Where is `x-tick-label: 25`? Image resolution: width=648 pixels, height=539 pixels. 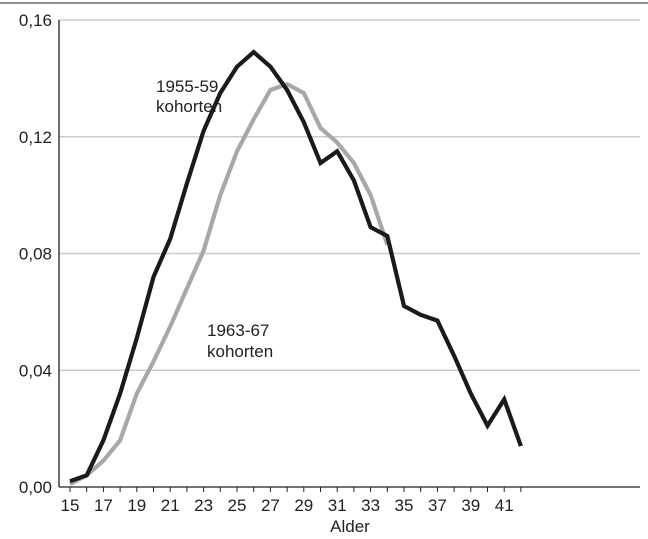
x-tick-label: 25 is located at coordinates (237, 505).